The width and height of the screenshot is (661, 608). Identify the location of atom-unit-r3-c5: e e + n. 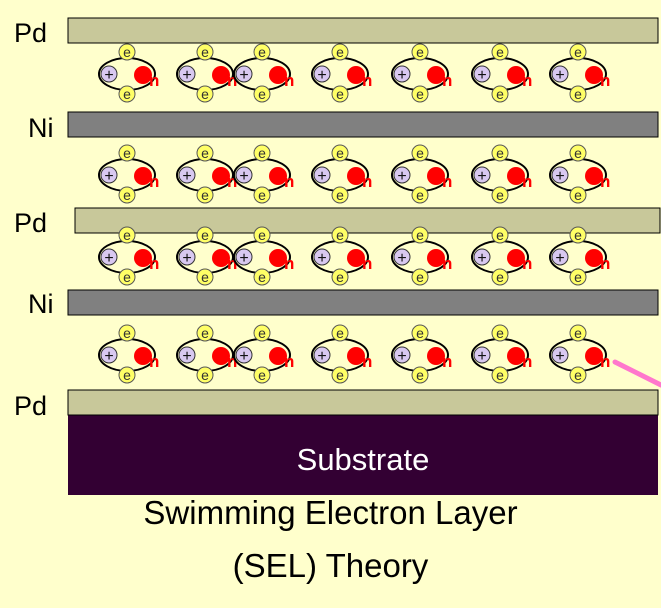
(501, 354).